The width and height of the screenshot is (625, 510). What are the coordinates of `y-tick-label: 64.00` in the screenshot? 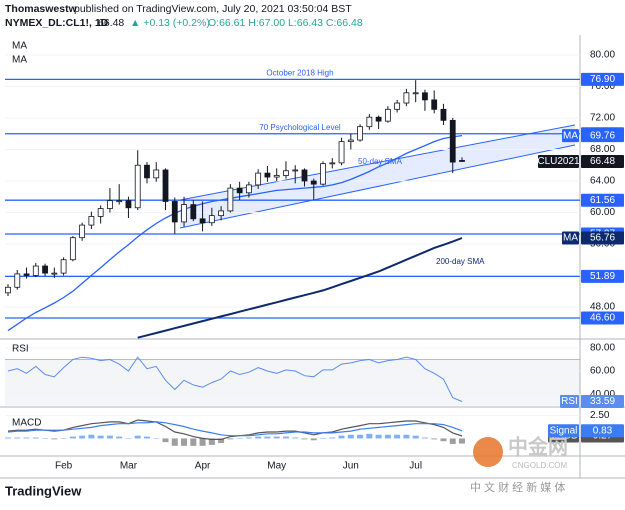 It's located at (602, 181).